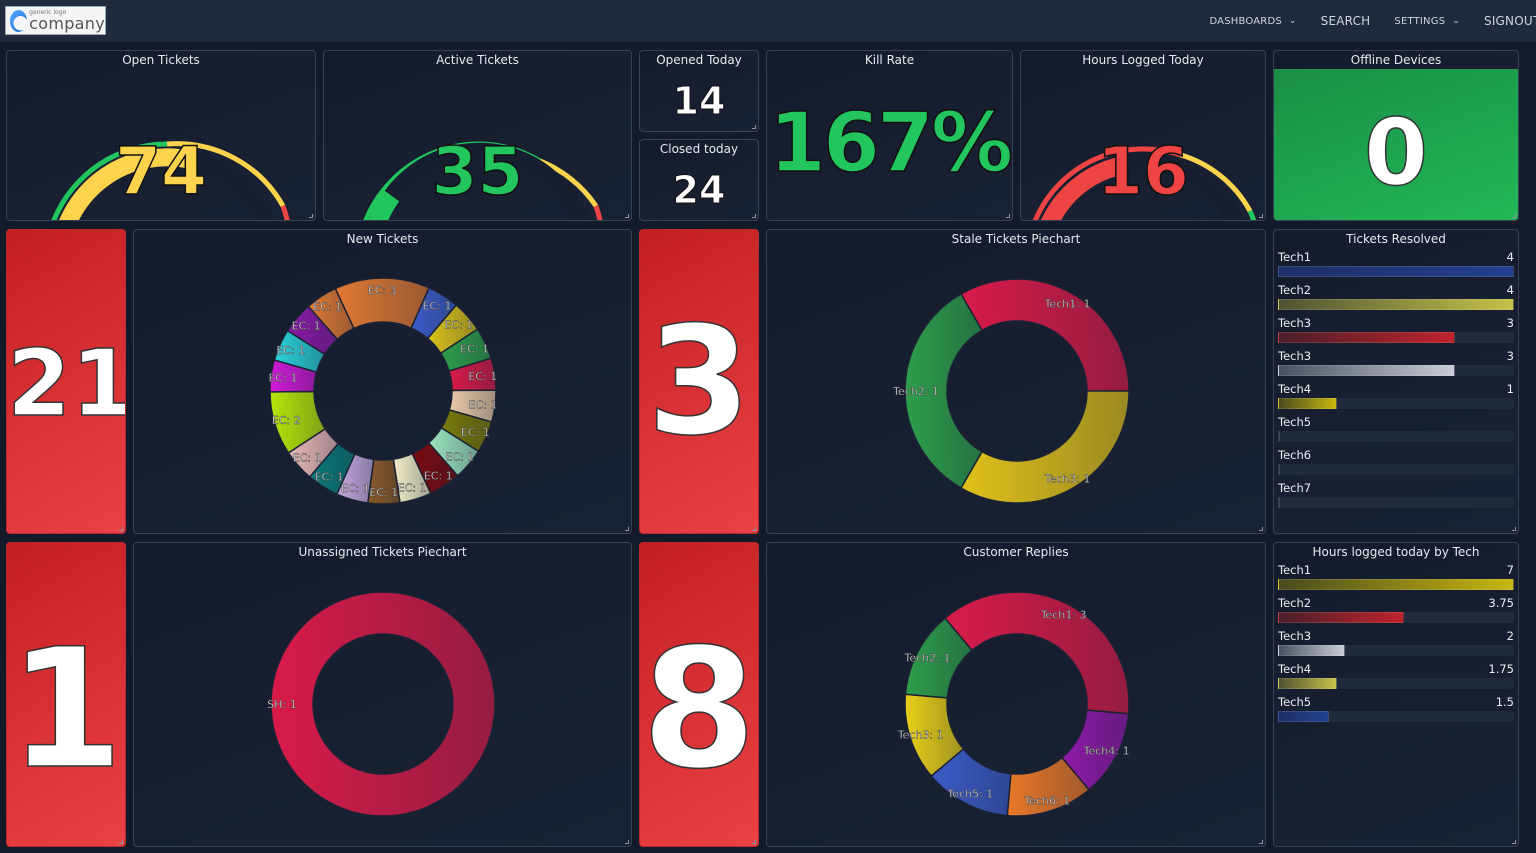  What do you see at coordinates (1396, 612) in the screenshot?
I see `bar-row: Tech2 3.75` at bounding box center [1396, 612].